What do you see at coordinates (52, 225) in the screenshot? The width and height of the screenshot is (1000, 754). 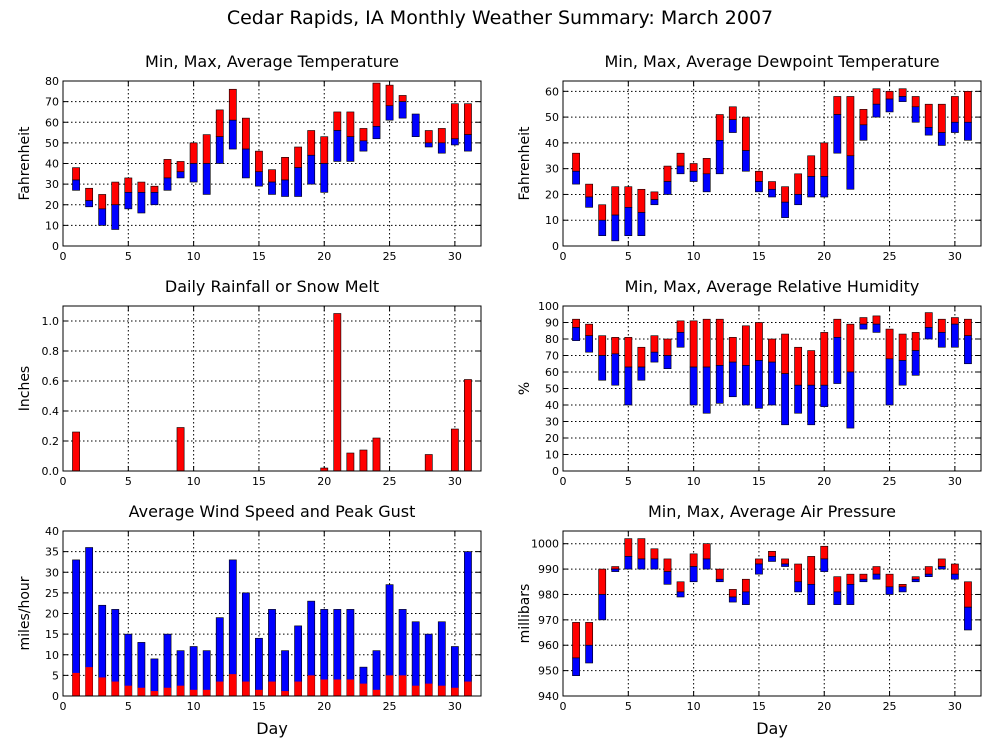 I see `y-tick-label: 10` at bounding box center [52, 225].